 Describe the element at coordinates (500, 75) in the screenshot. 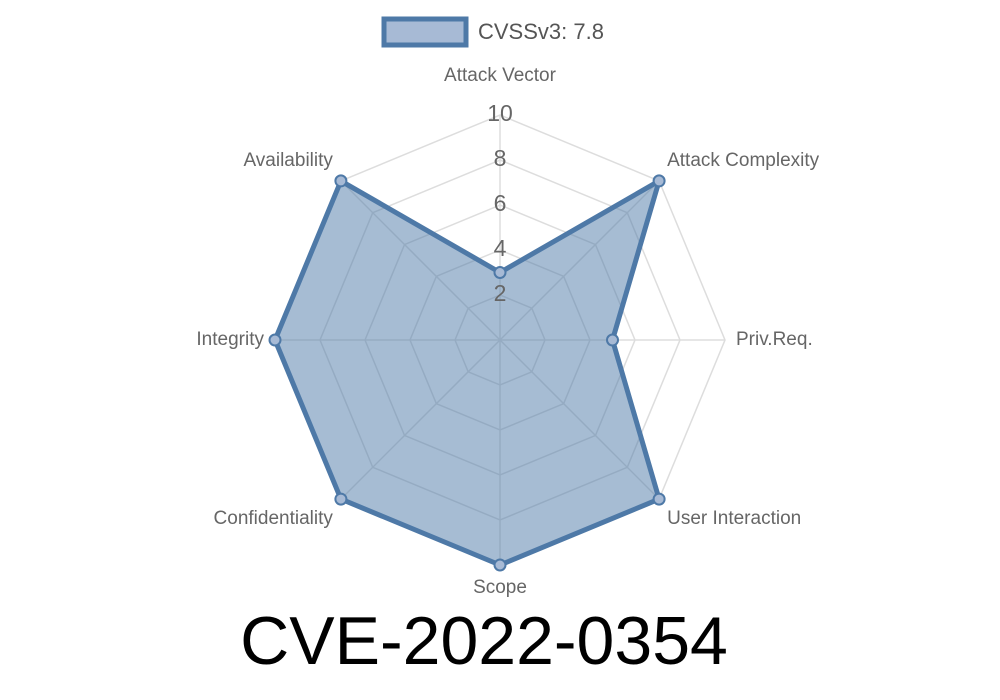

I see `axis-label: Attack Vector` at that location.